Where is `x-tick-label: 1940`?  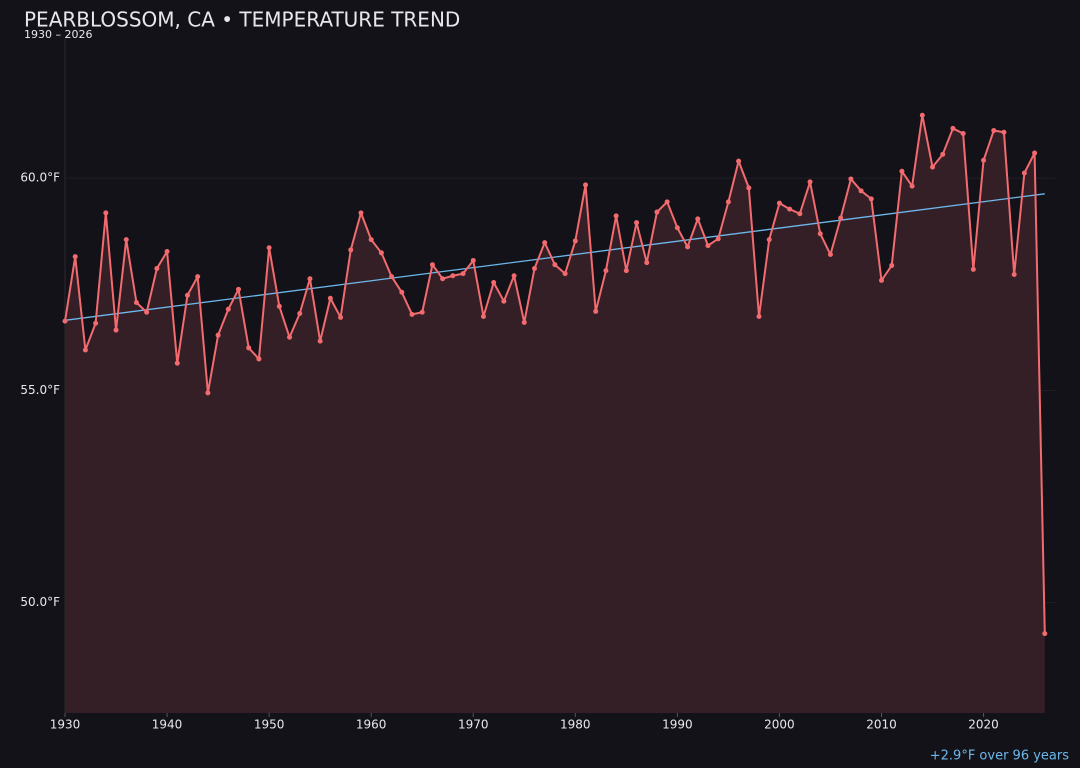 x-tick-label: 1940 is located at coordinates (167, 725).